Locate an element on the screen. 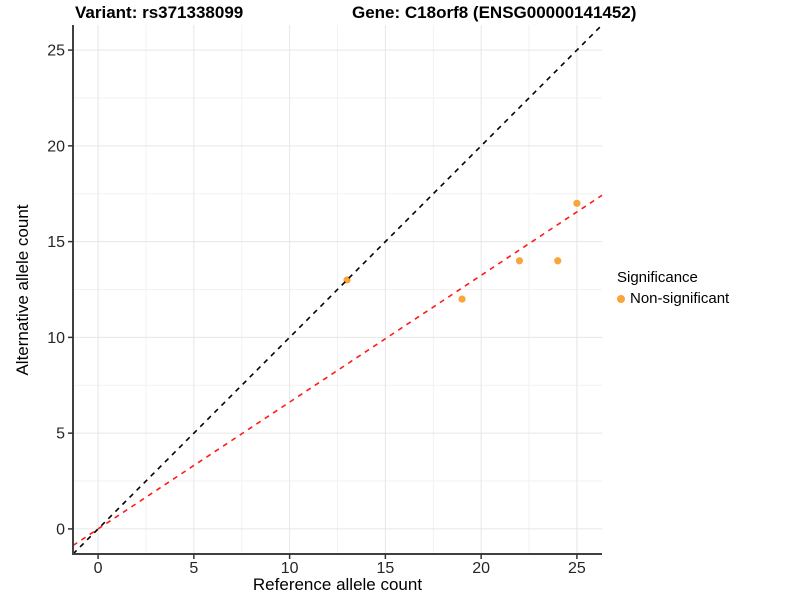  y-tick-label: 10 is located at coordinates (56, 338).